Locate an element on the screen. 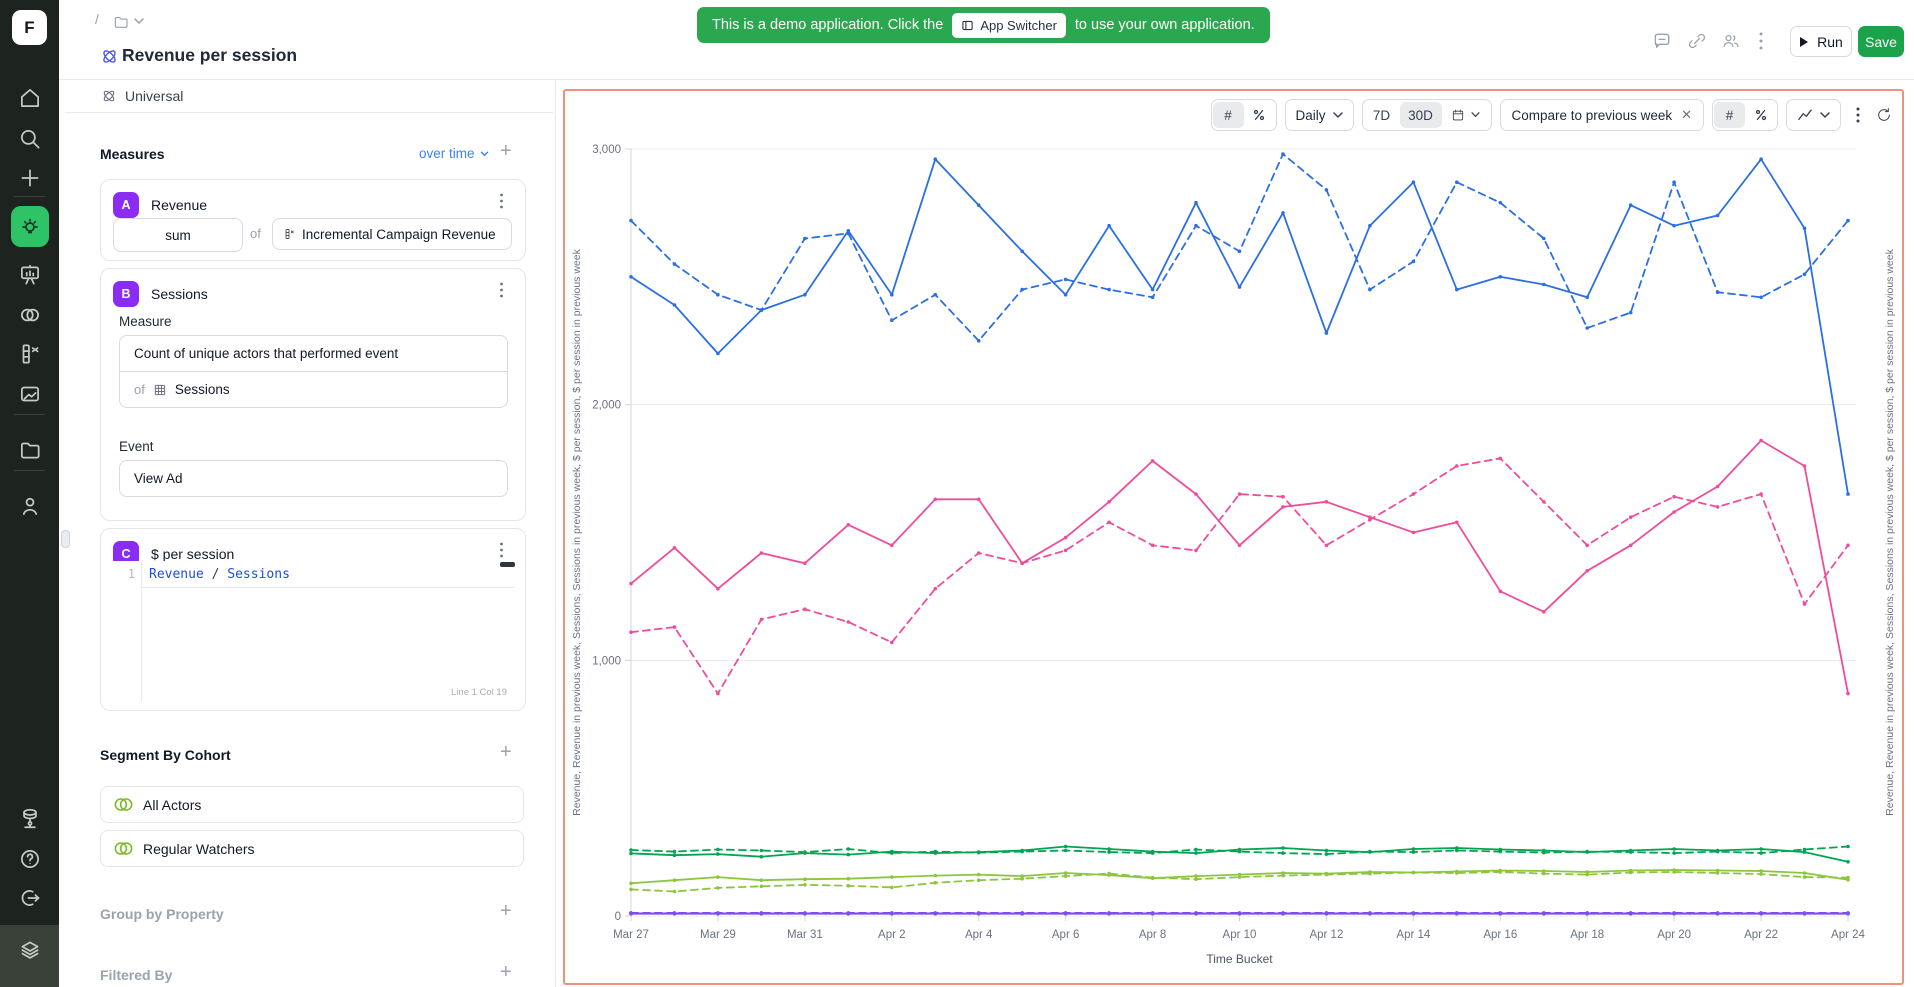  search-icon is located at coordinates (30, 139).